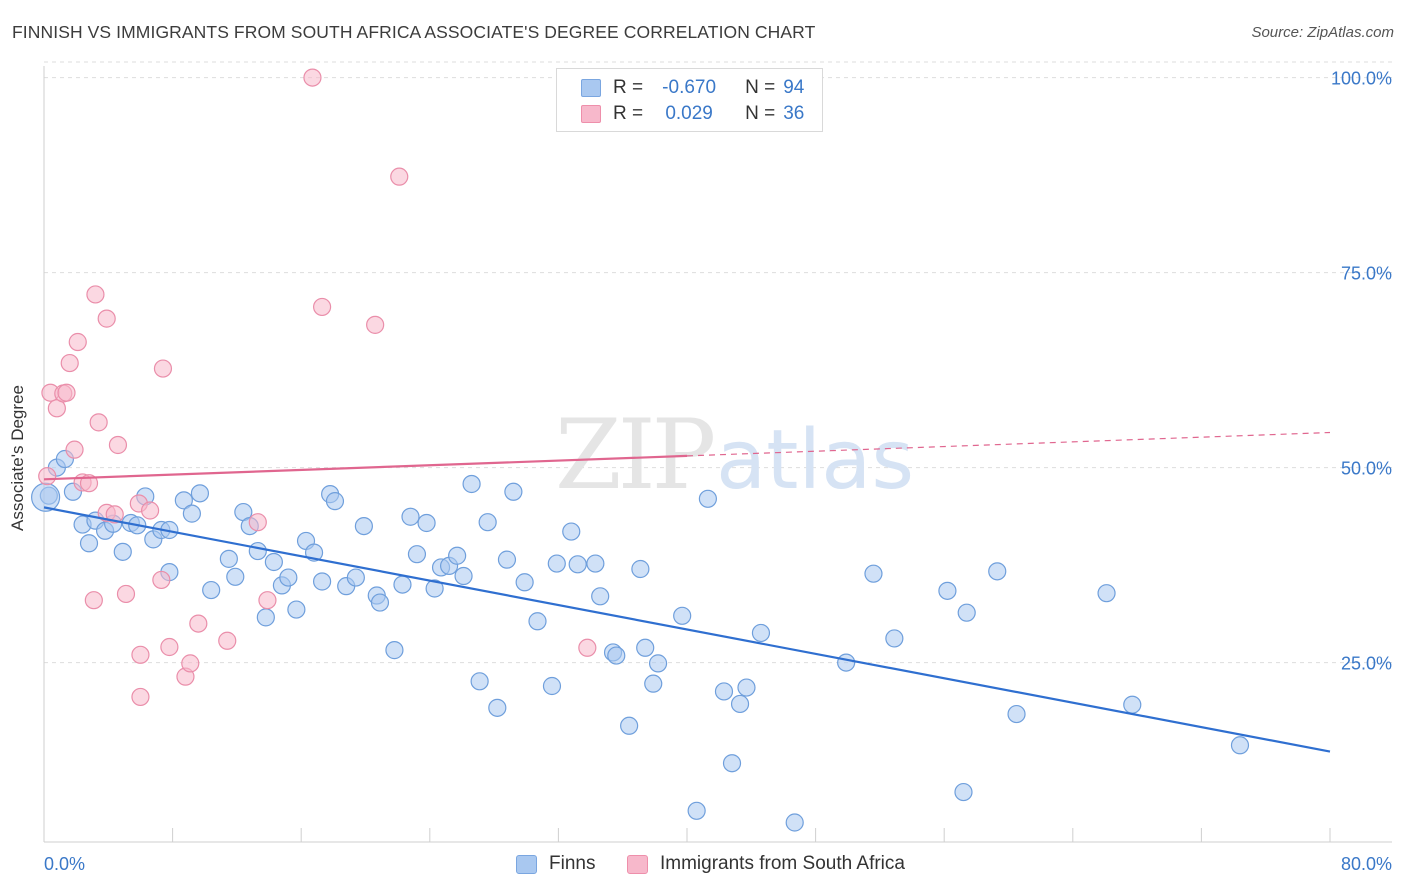 The height and width of the screenshot is (892, 1406). Describe the element at coordinates (572, 863) in the screenshot. I see `legend-label-finns: Finns` at that location.